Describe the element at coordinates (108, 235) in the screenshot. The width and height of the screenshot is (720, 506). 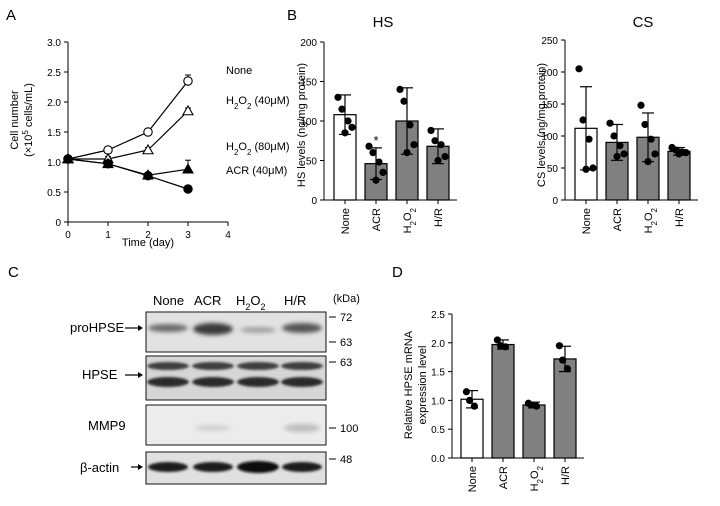
I see `panel-a-xtick-label: 1` at that location.